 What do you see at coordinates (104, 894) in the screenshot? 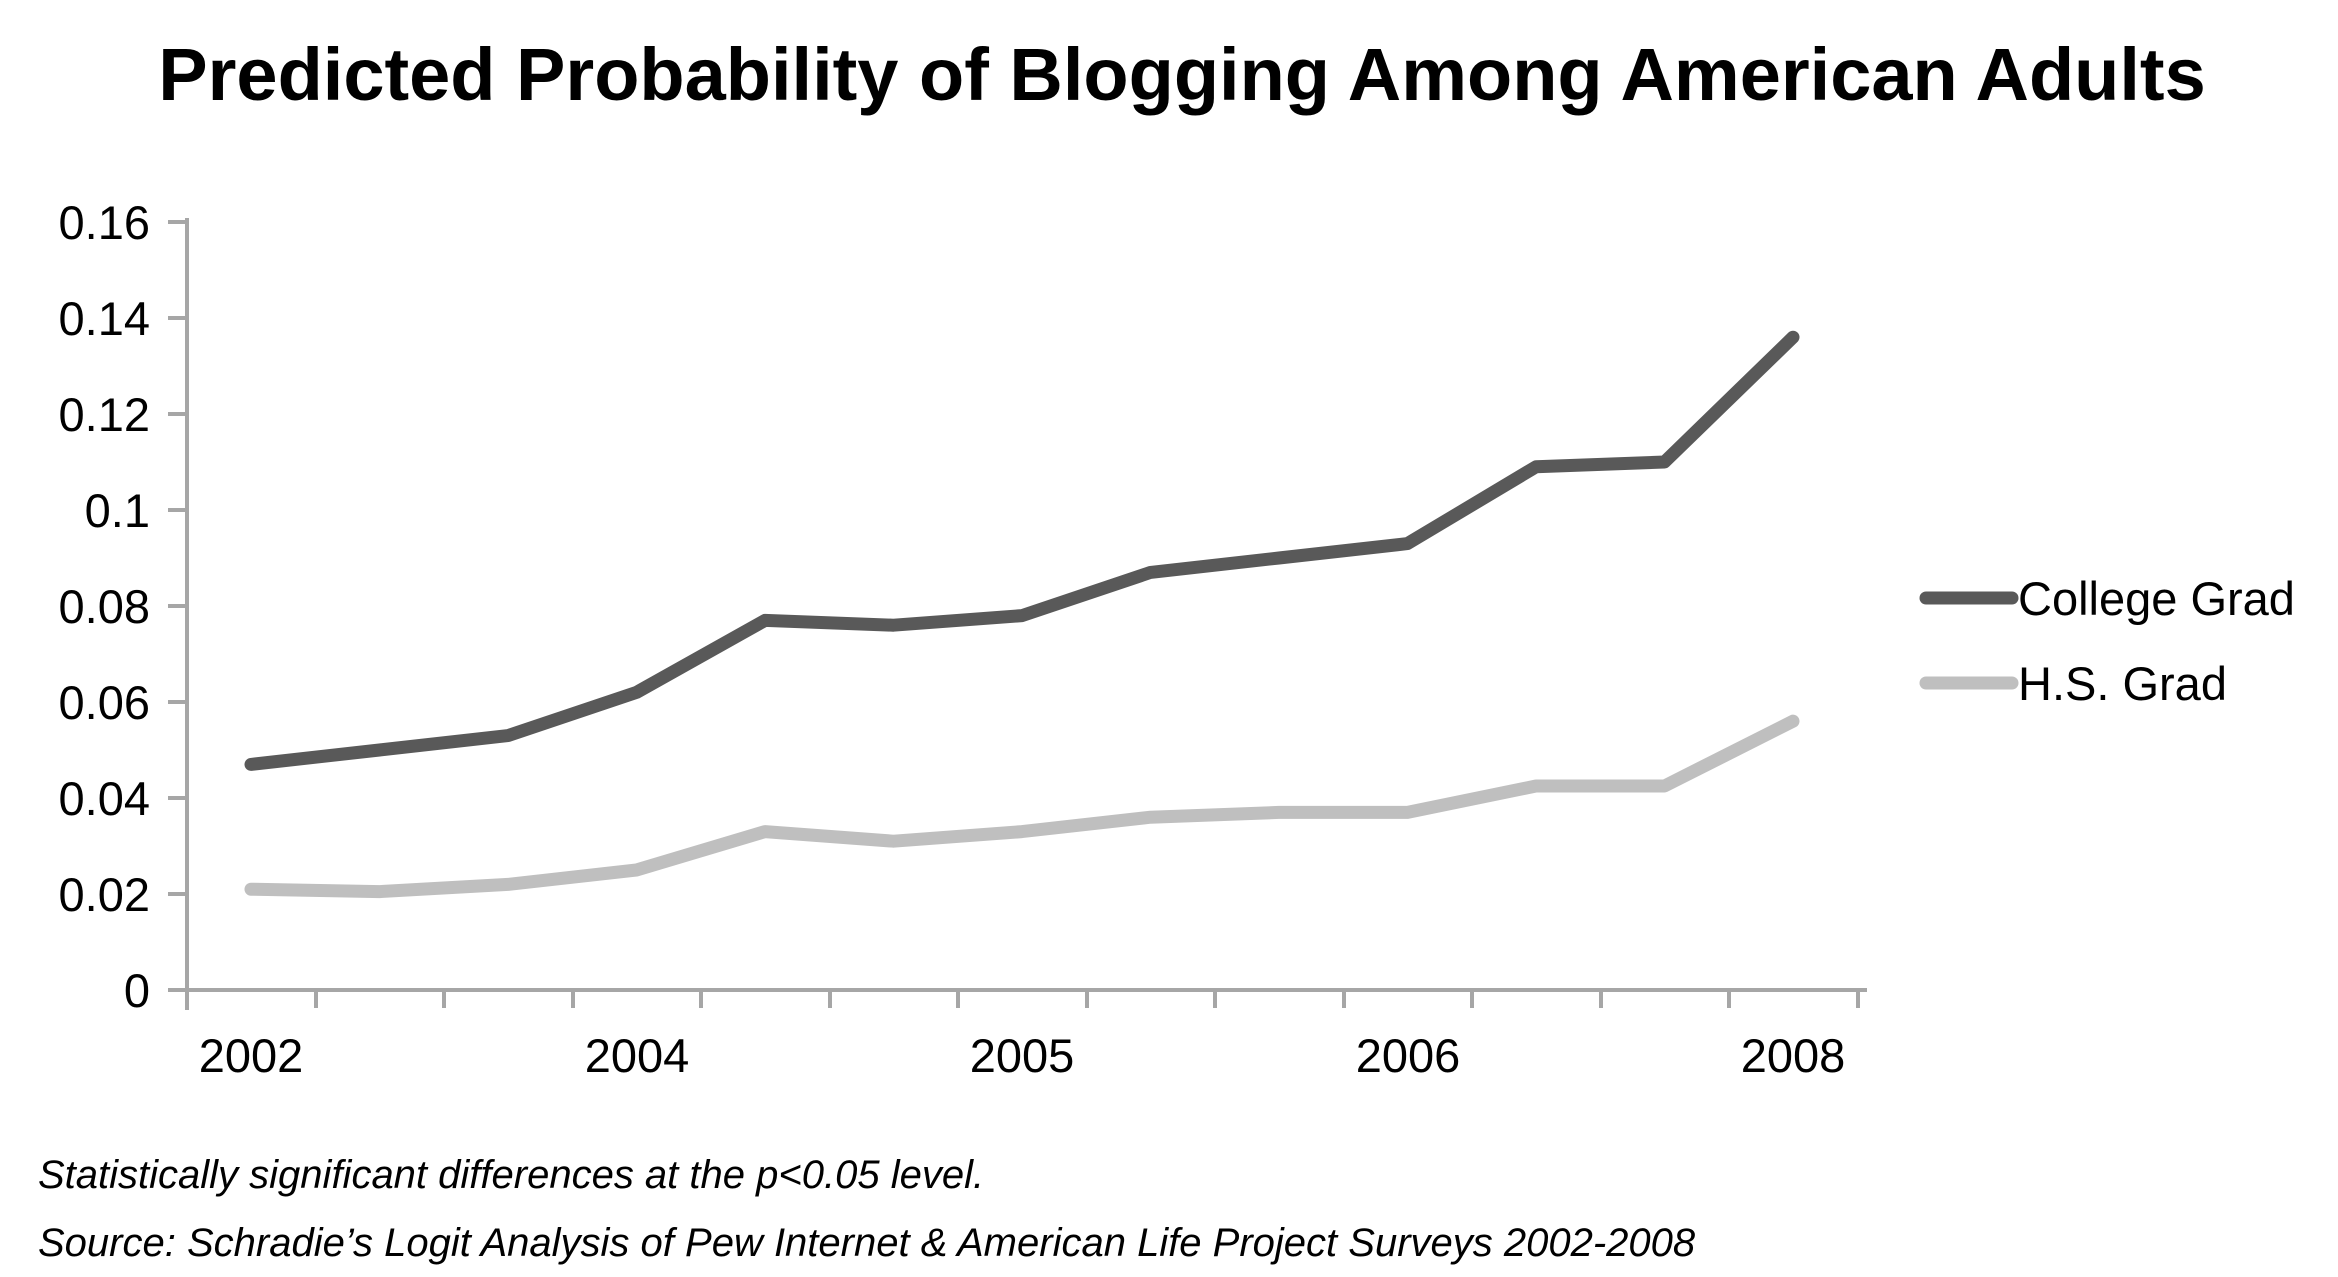
I see `y-tick-label: 0.02` at bounding box center [104, 894].